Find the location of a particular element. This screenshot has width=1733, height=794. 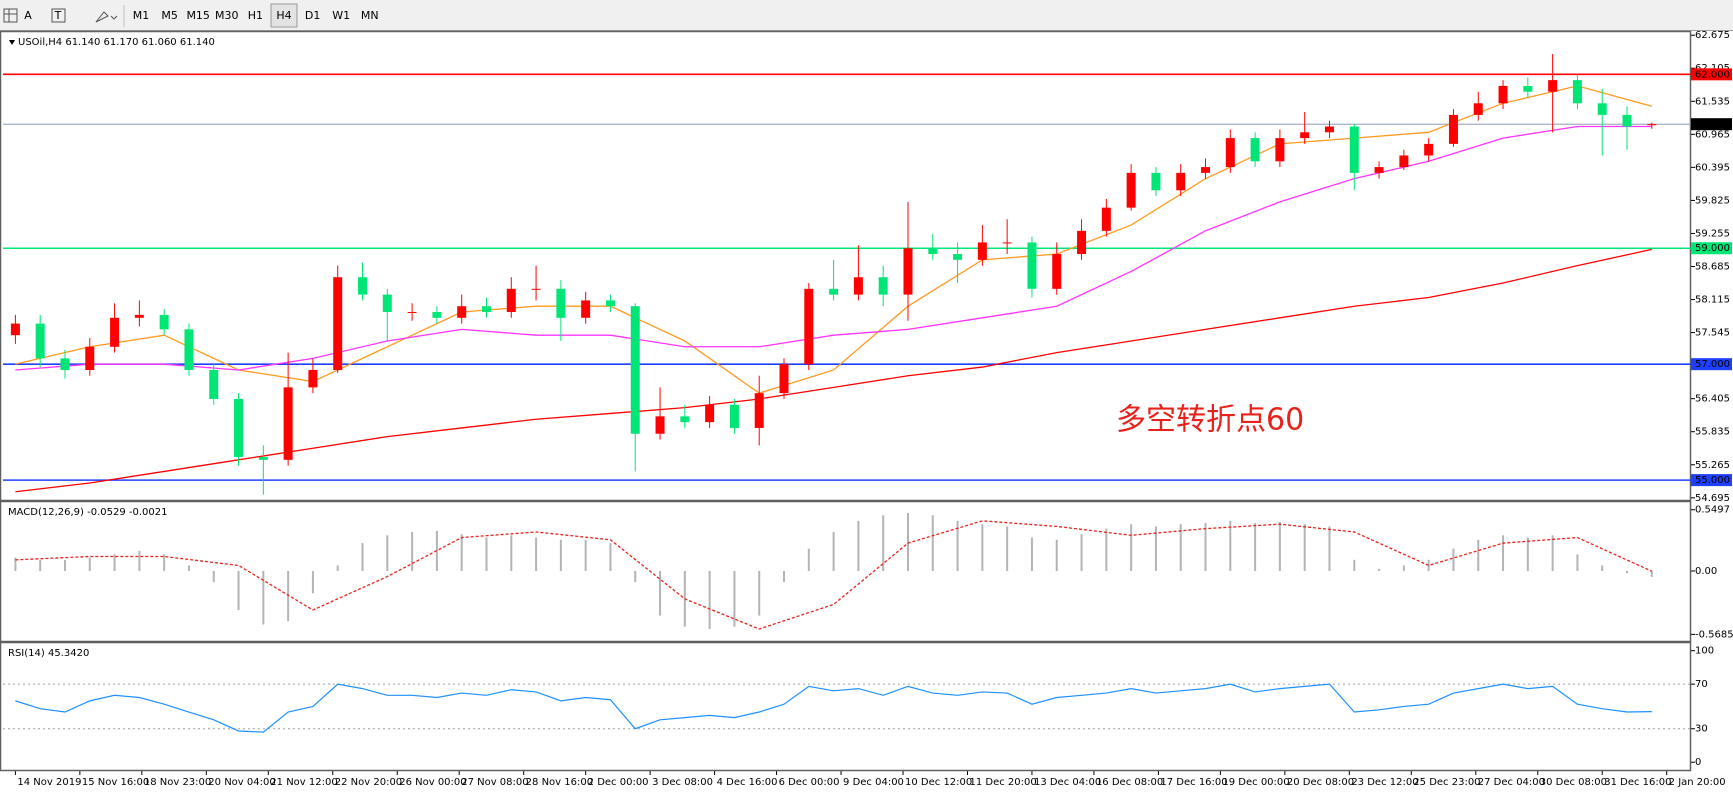

x-tick-label: 21 Nov 12:00 is located at coordinates (303, 782).